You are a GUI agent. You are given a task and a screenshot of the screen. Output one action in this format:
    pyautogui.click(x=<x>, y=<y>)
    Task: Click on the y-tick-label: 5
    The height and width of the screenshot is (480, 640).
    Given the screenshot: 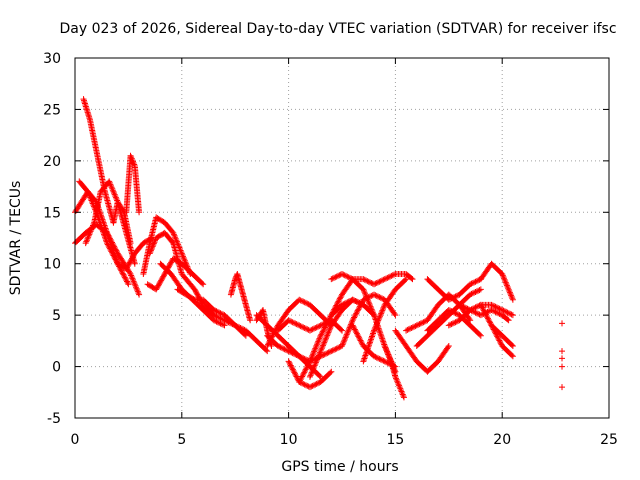 What is the action you would take?
    pyautogui.click(x=56, y=316)
    